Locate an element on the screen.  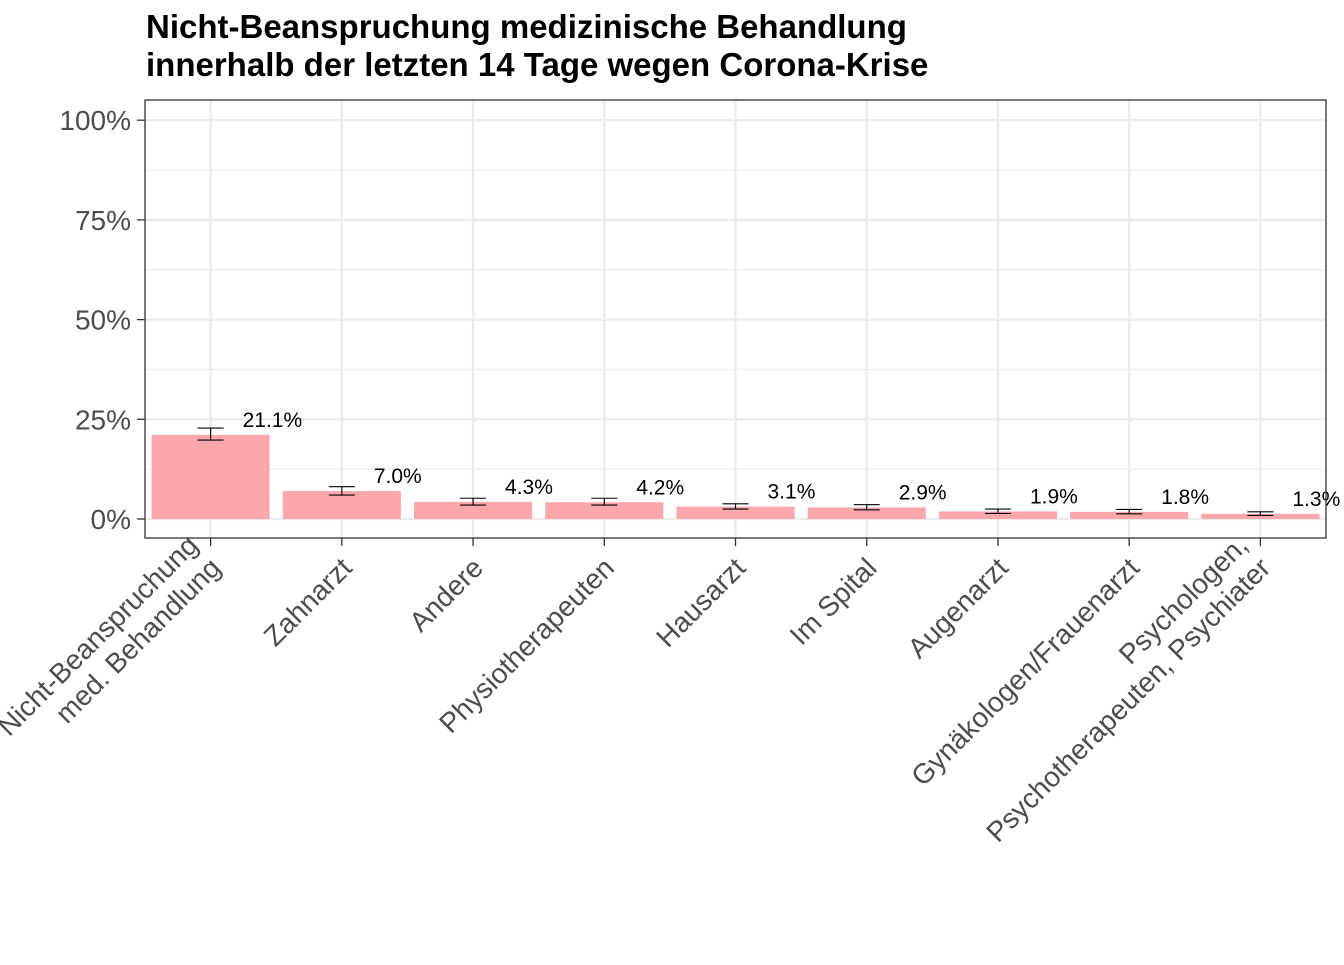
x-tick-label-line: Psychotherapeuten, Psychiater is located at coordinates (1128, 700).